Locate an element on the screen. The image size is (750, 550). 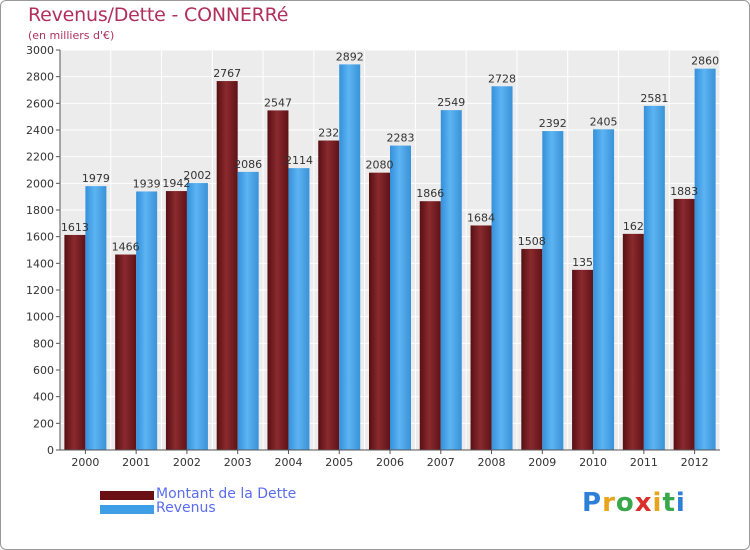
x-tick-label: 2010 is located at coordinates (593, 462).